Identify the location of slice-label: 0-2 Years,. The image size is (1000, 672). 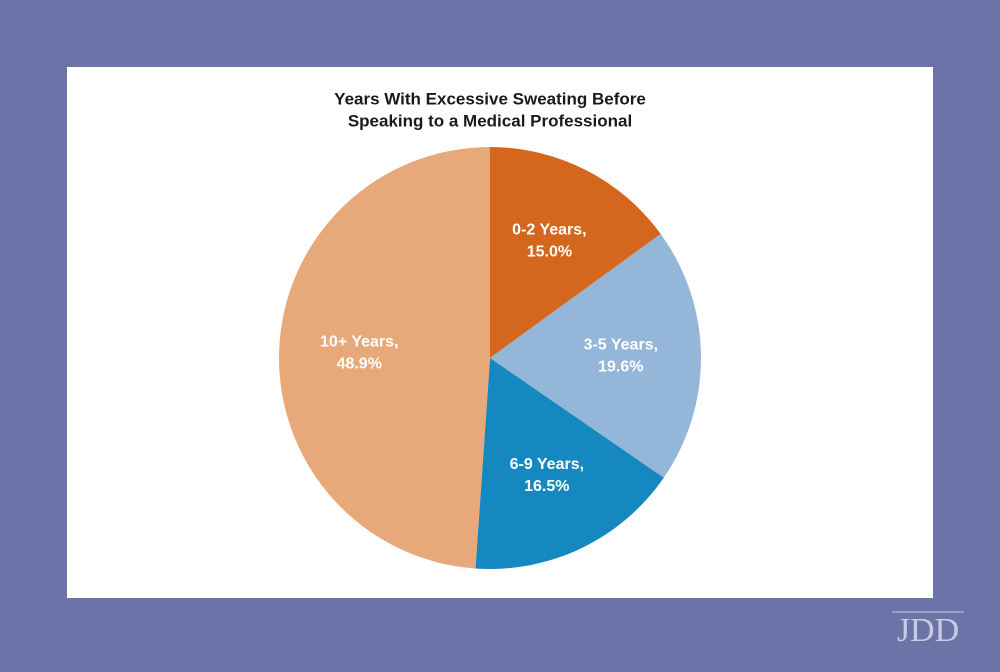
(549, 230).